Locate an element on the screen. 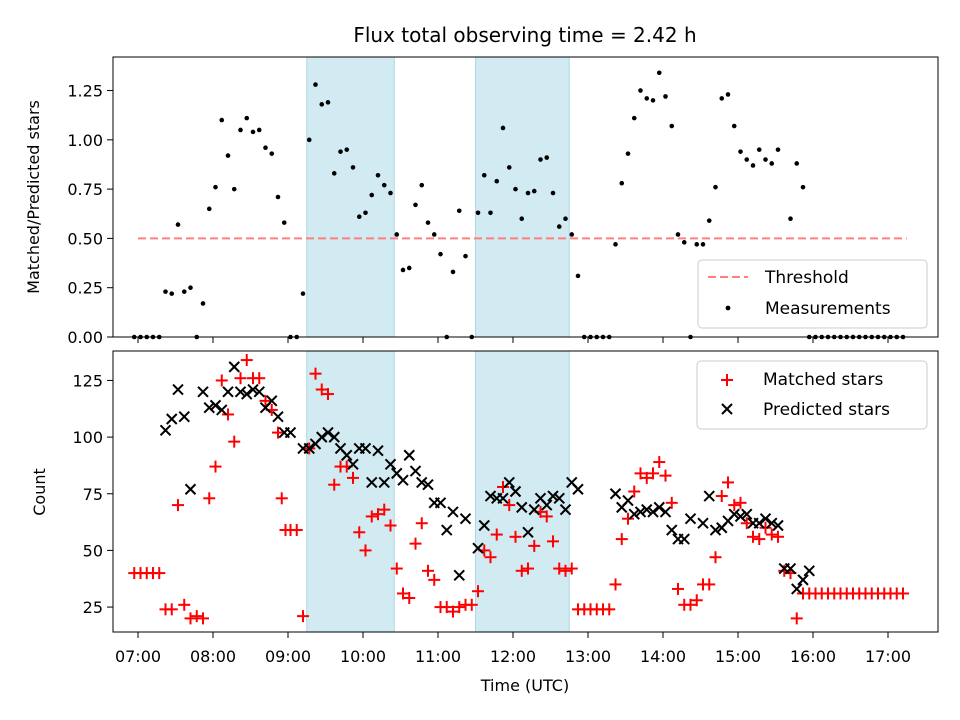  bottom-y-tick-label: 100 is located at coordinates (87, 437).